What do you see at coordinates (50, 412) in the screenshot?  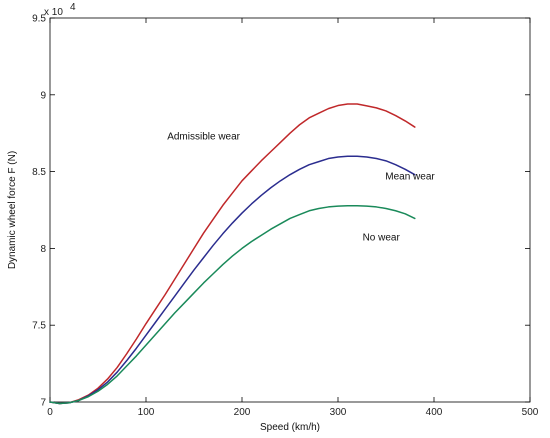 I see `x-tick-label: 0` at bounding box center [50, 412].